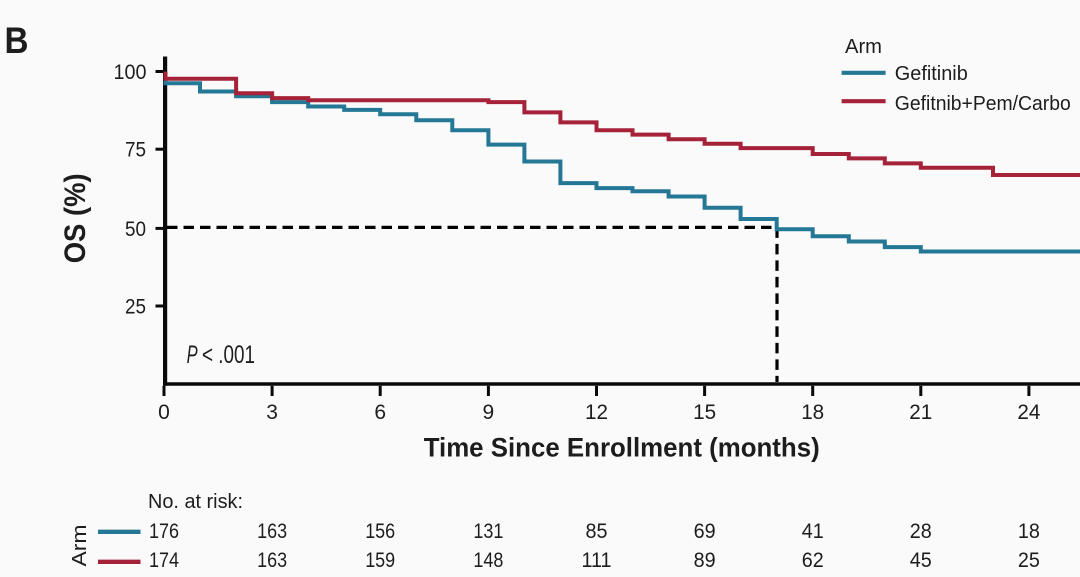 The height and width of the screenshot is (577, 1080). I want to click on svg-text: 75, so click(135, 150).